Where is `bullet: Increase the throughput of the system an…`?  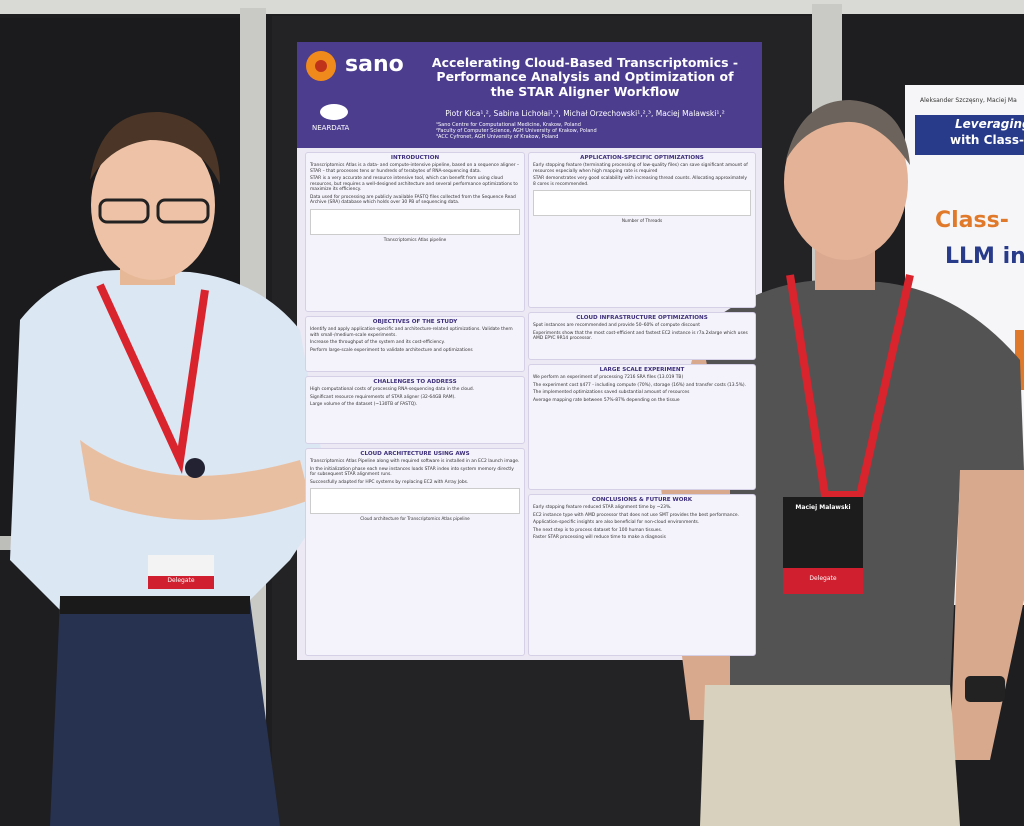
bullet: Increase the throughput of the system an… is located at coordinates (377, 342).